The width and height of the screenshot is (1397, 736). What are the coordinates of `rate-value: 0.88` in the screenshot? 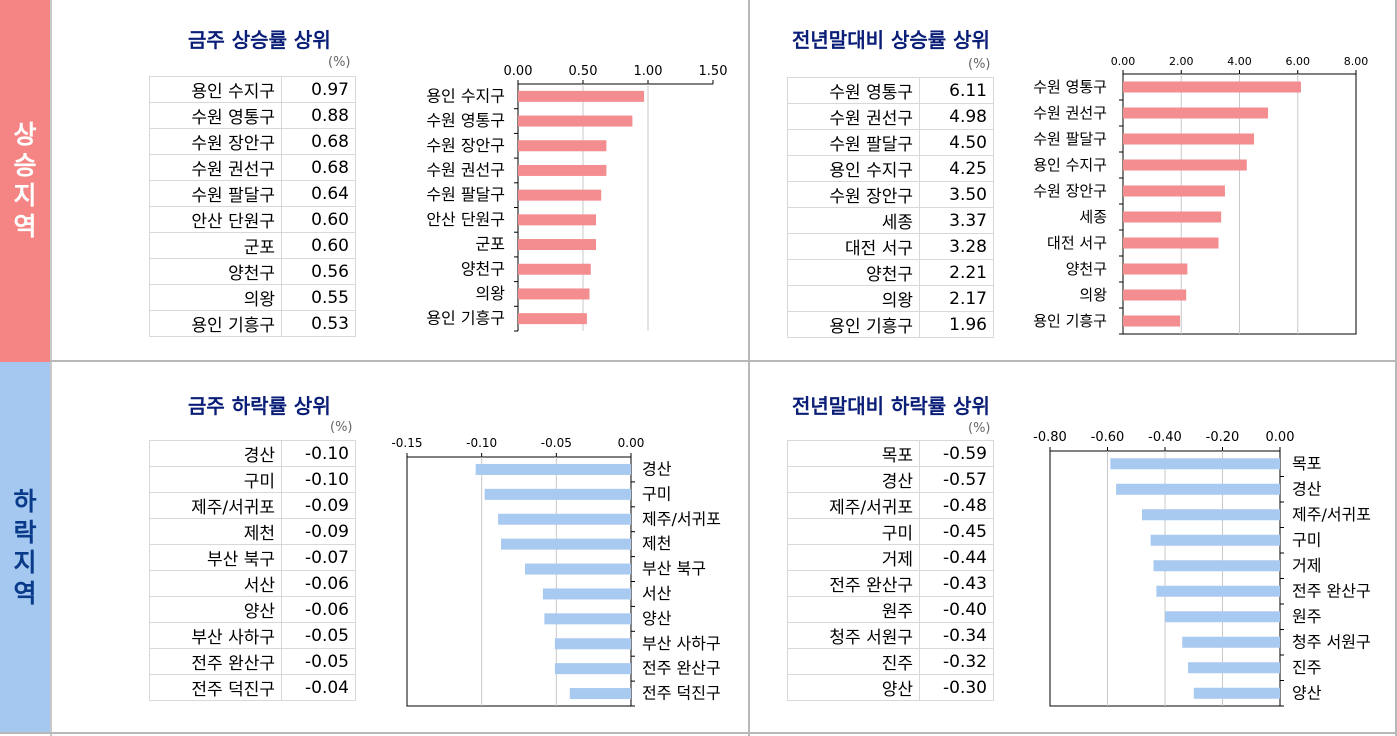 It's located at (318, 115).